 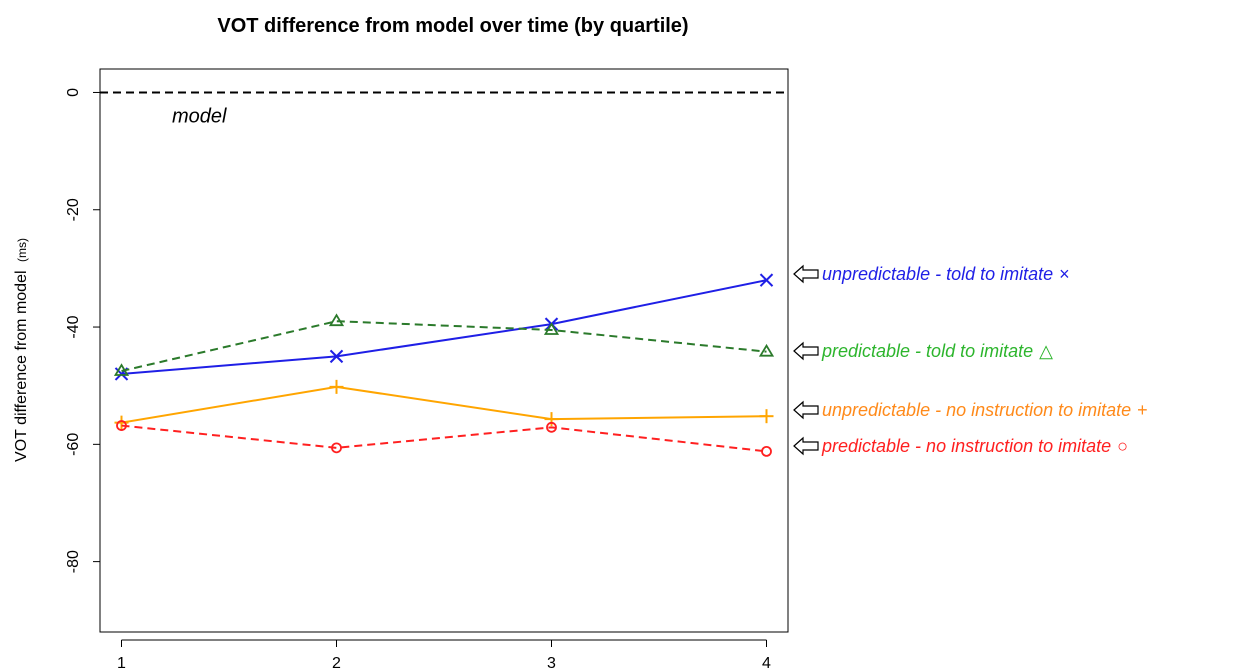 What do you see at coordinates (974, 446) in the screenshot?
I see `legend-label: predictable - no instruction to imitate ○` at bounding box center [974, 446].